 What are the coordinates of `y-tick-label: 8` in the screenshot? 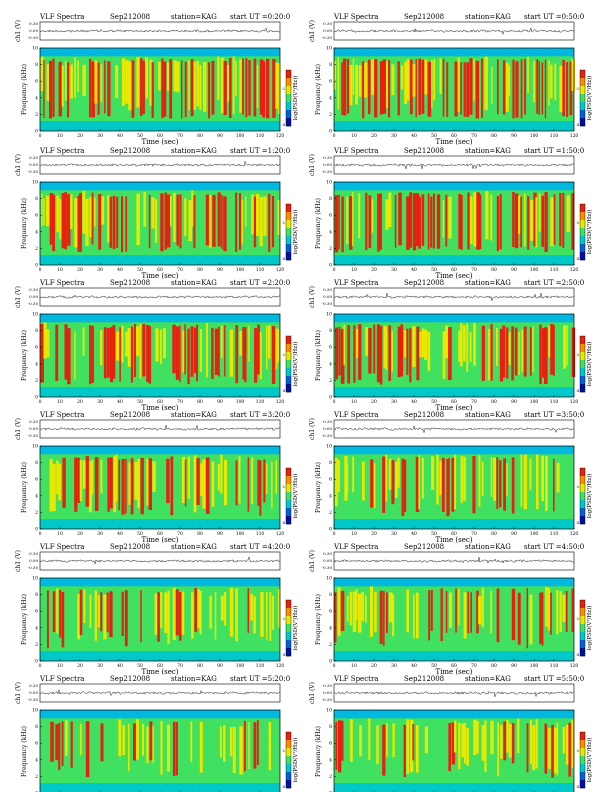 It's located at (36, 331).